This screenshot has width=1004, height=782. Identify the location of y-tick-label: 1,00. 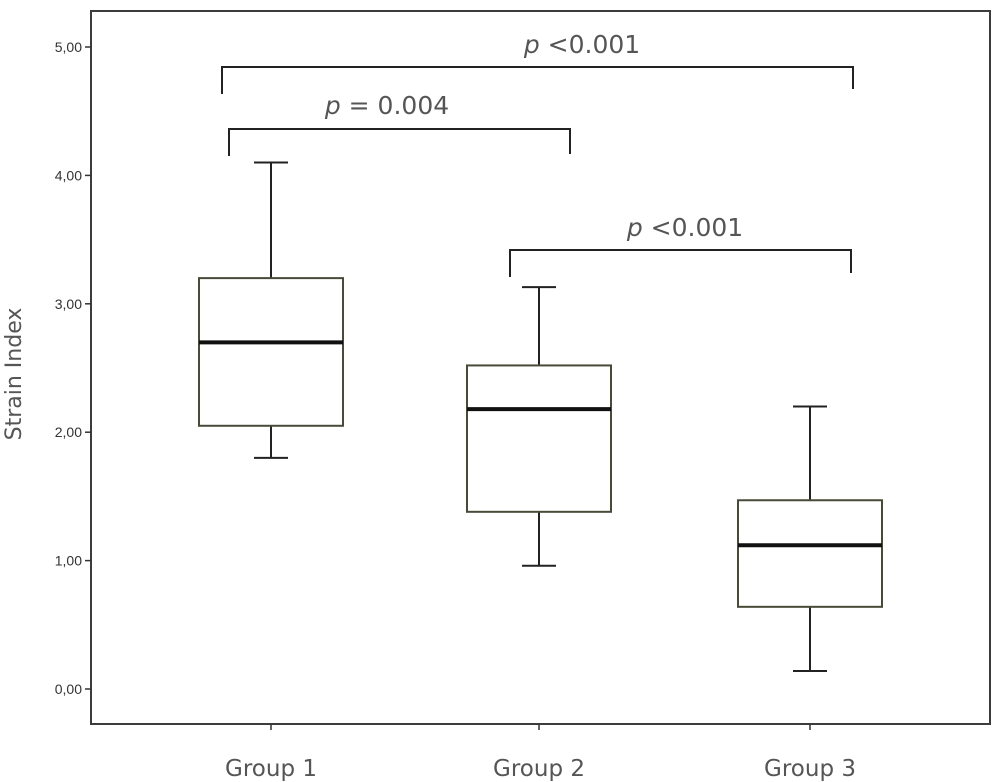
(68, 561).